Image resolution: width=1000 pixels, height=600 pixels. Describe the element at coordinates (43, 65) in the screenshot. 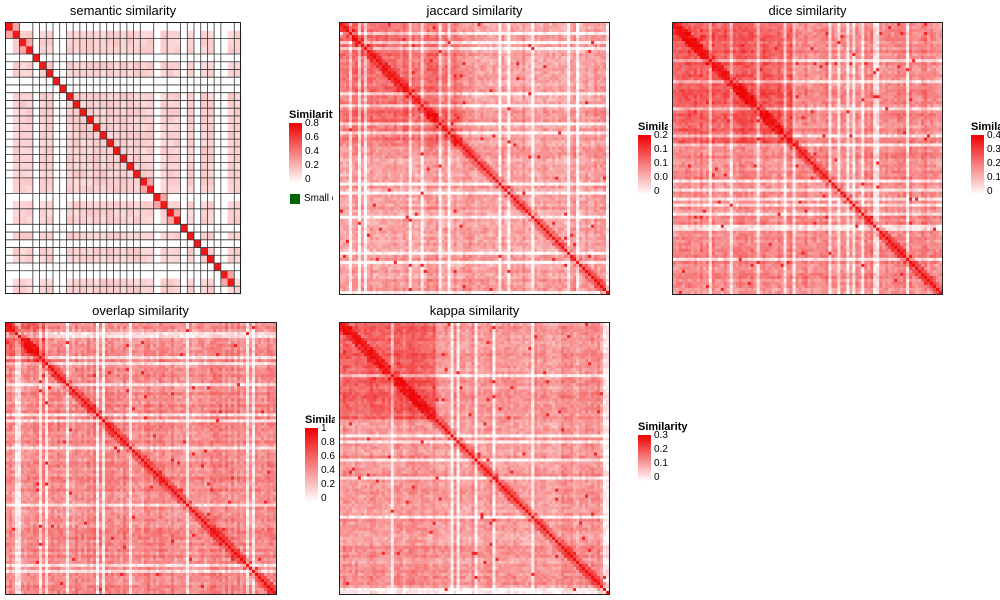

I see `diagonal-cell` at that location.